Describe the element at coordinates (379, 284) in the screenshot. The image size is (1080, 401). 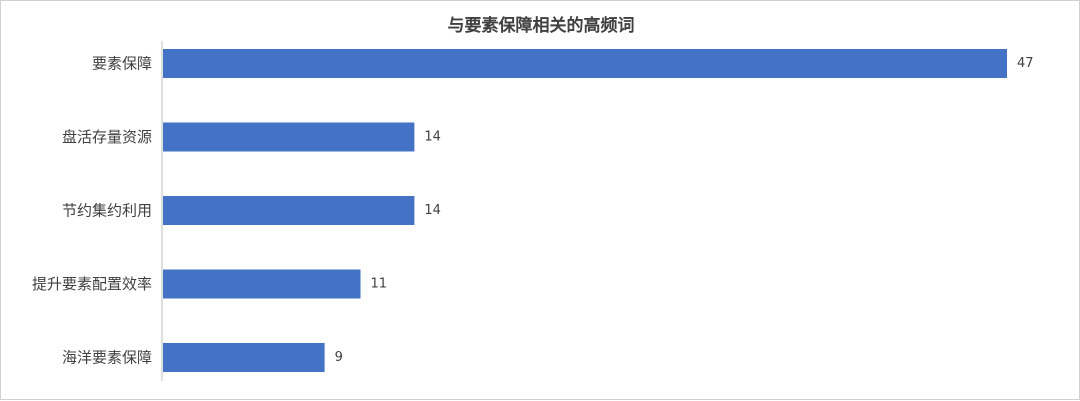
I see `data-label: 11` at that location.